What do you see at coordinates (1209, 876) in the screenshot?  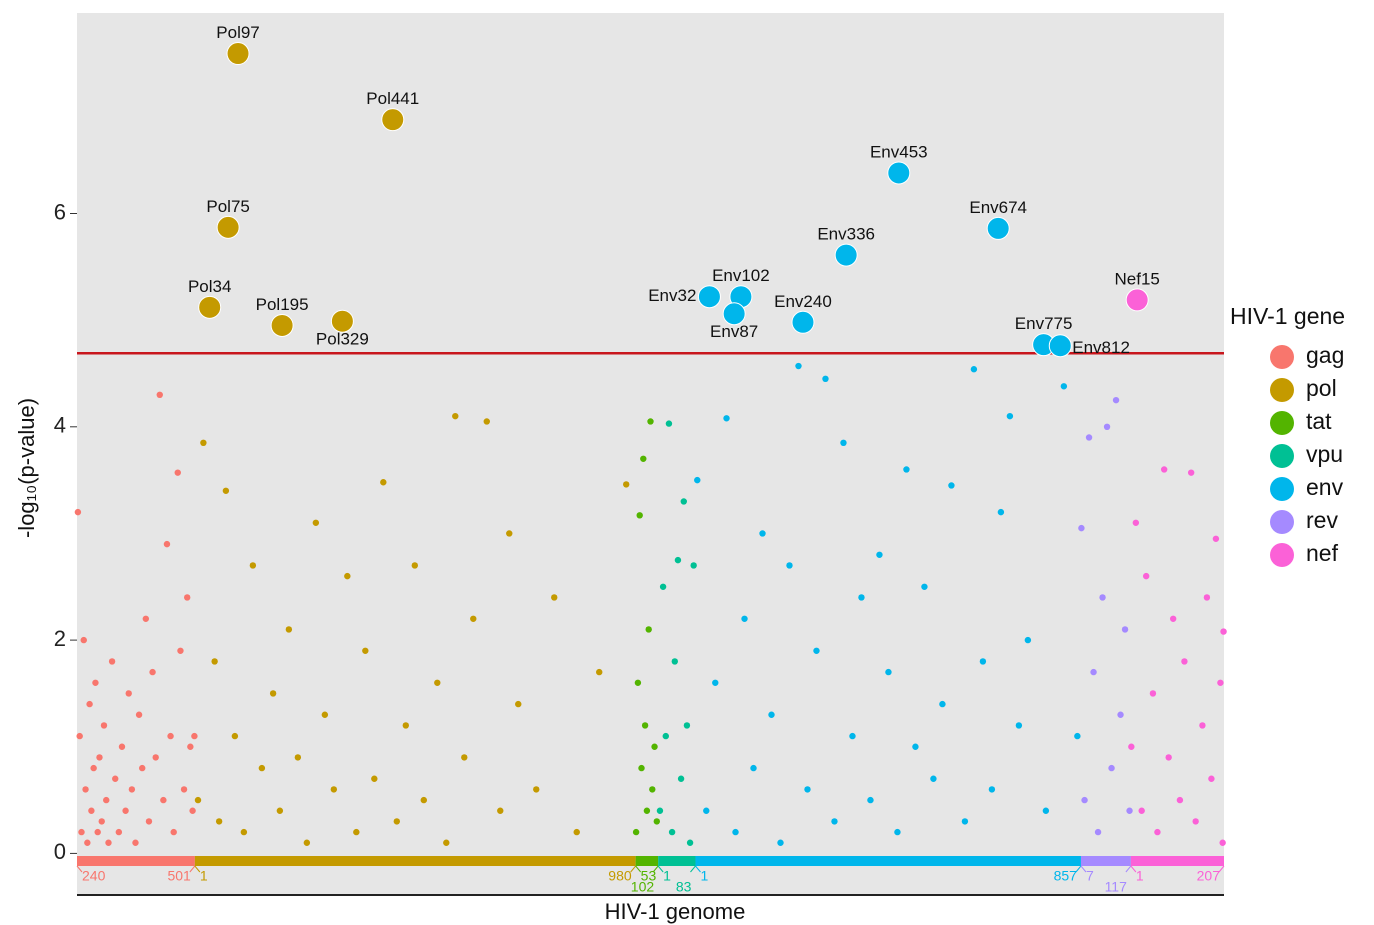 I see `segment-end-label: 207` at bounding box center [1209, 876].